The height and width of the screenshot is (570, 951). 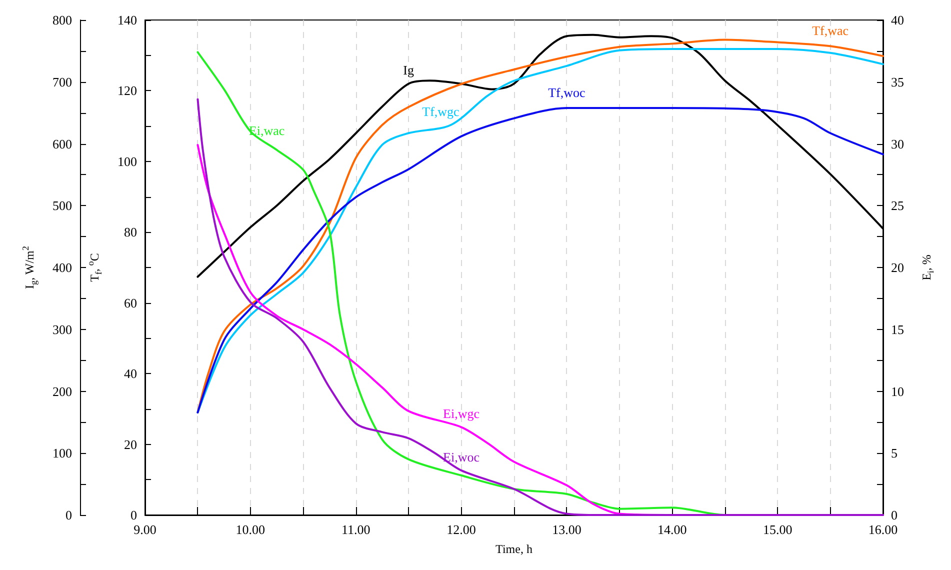 I want to click on x-tick-label: 12.00, so click(x=461, y=529).